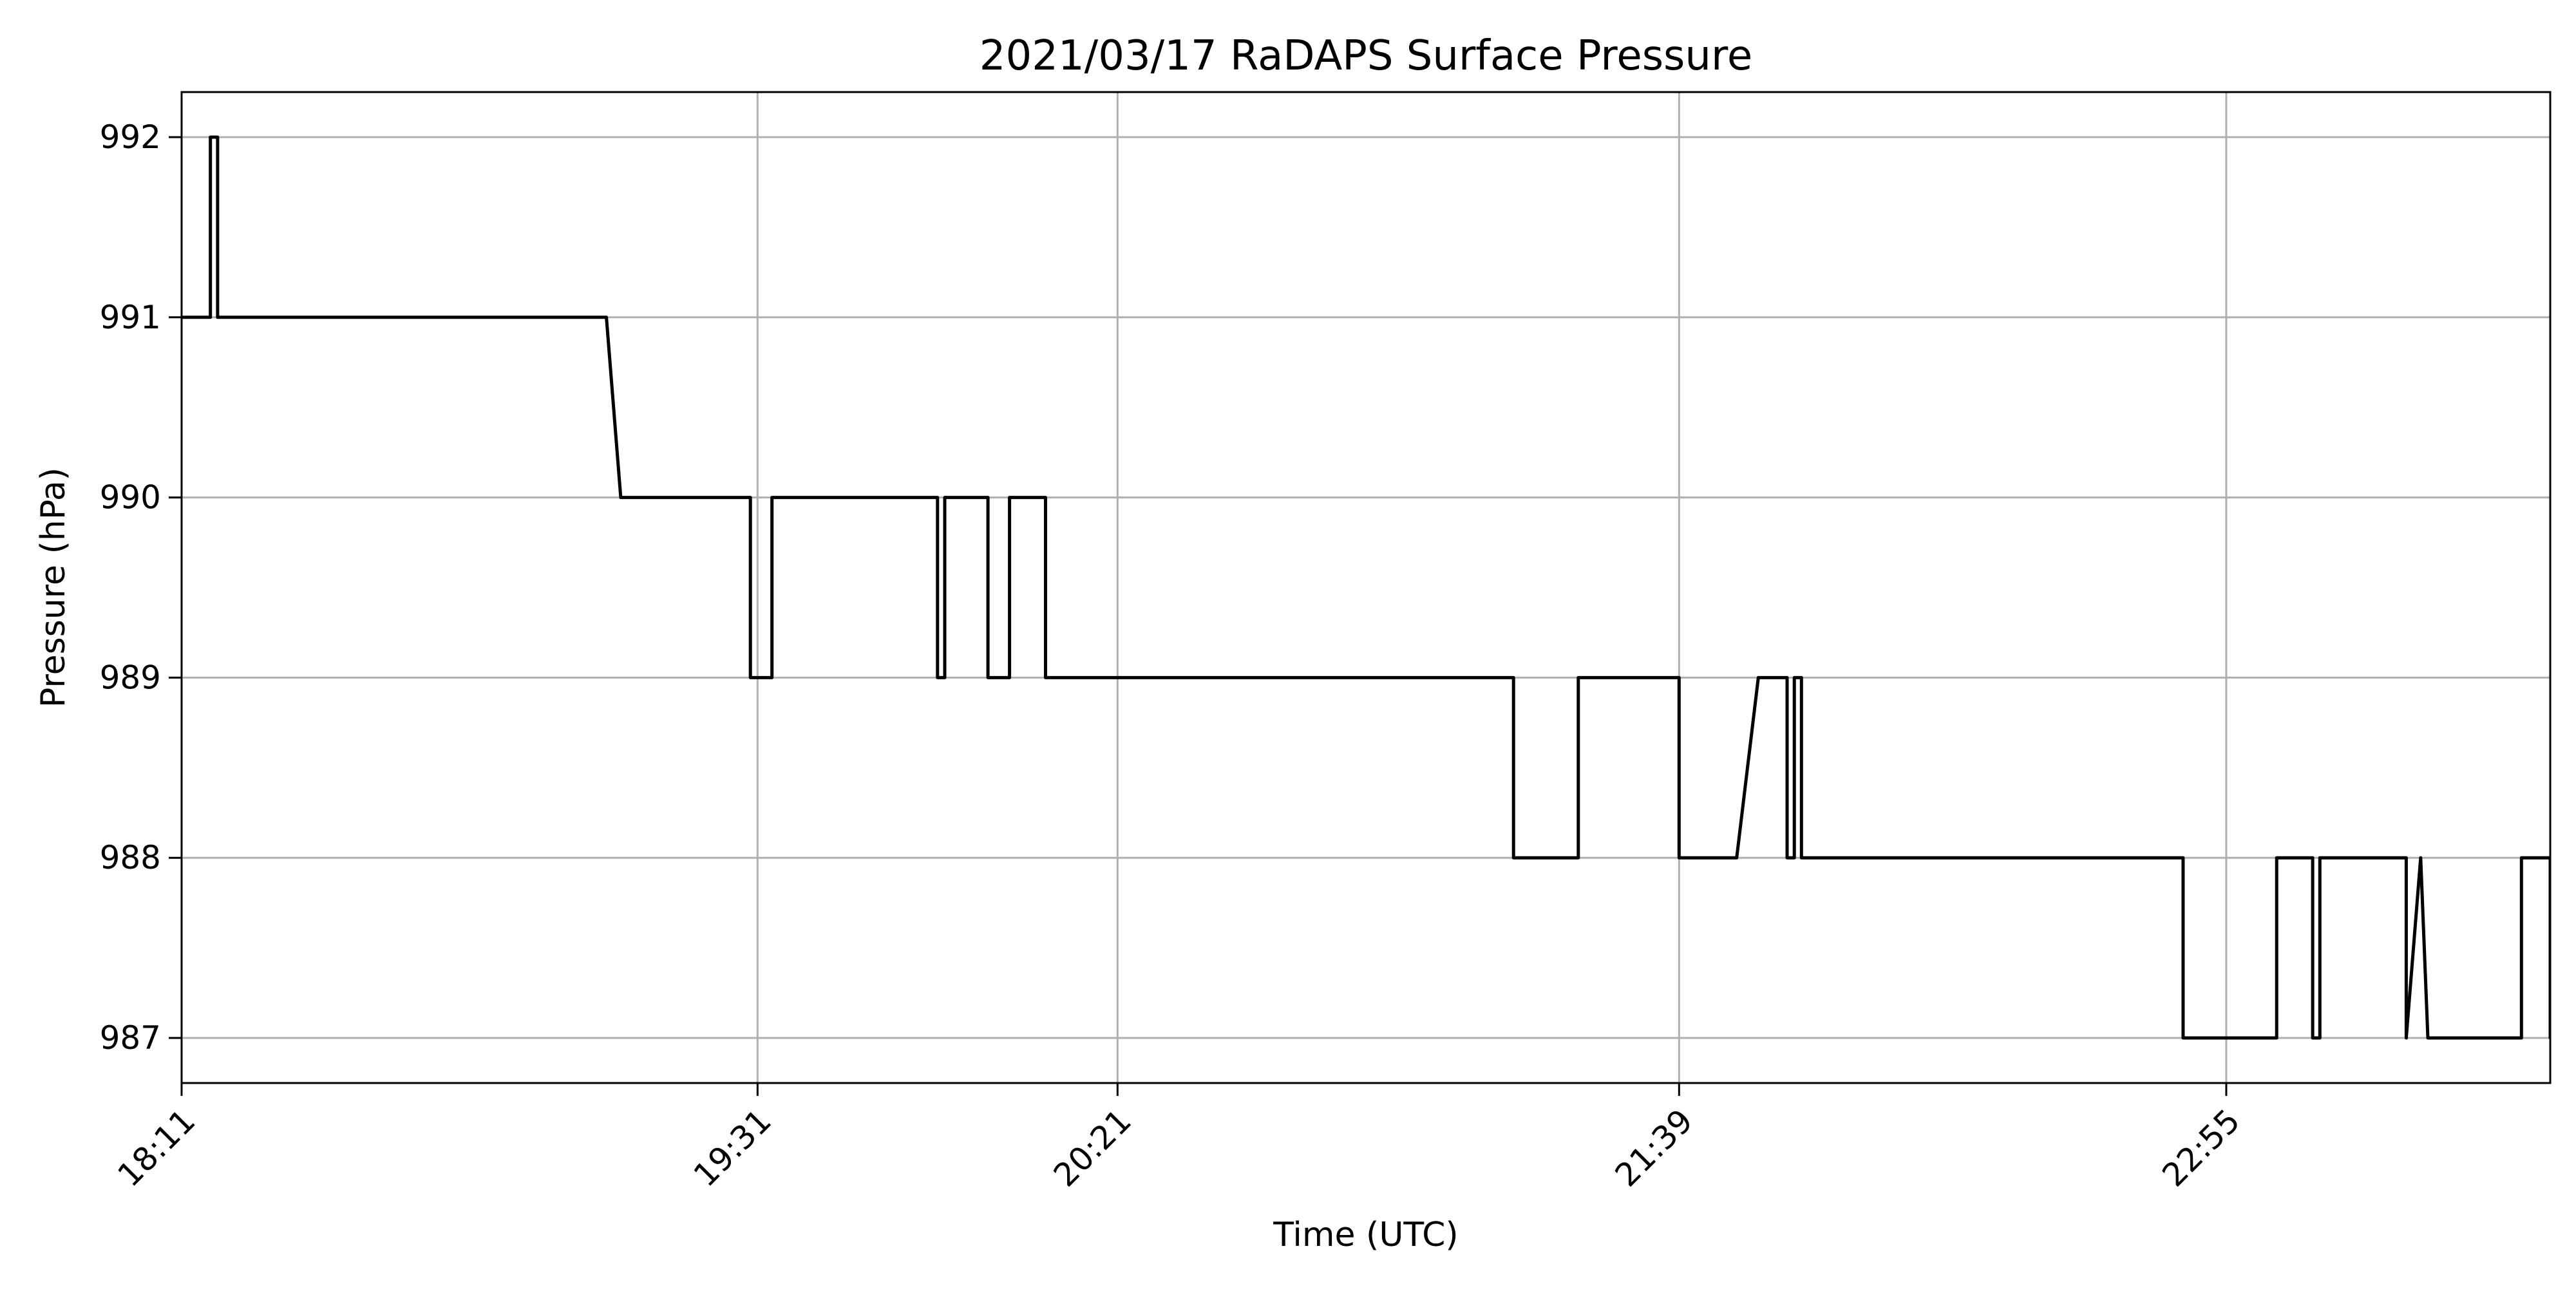  I want to click on x-tick-label: 20:21, so click(1092, 1148).